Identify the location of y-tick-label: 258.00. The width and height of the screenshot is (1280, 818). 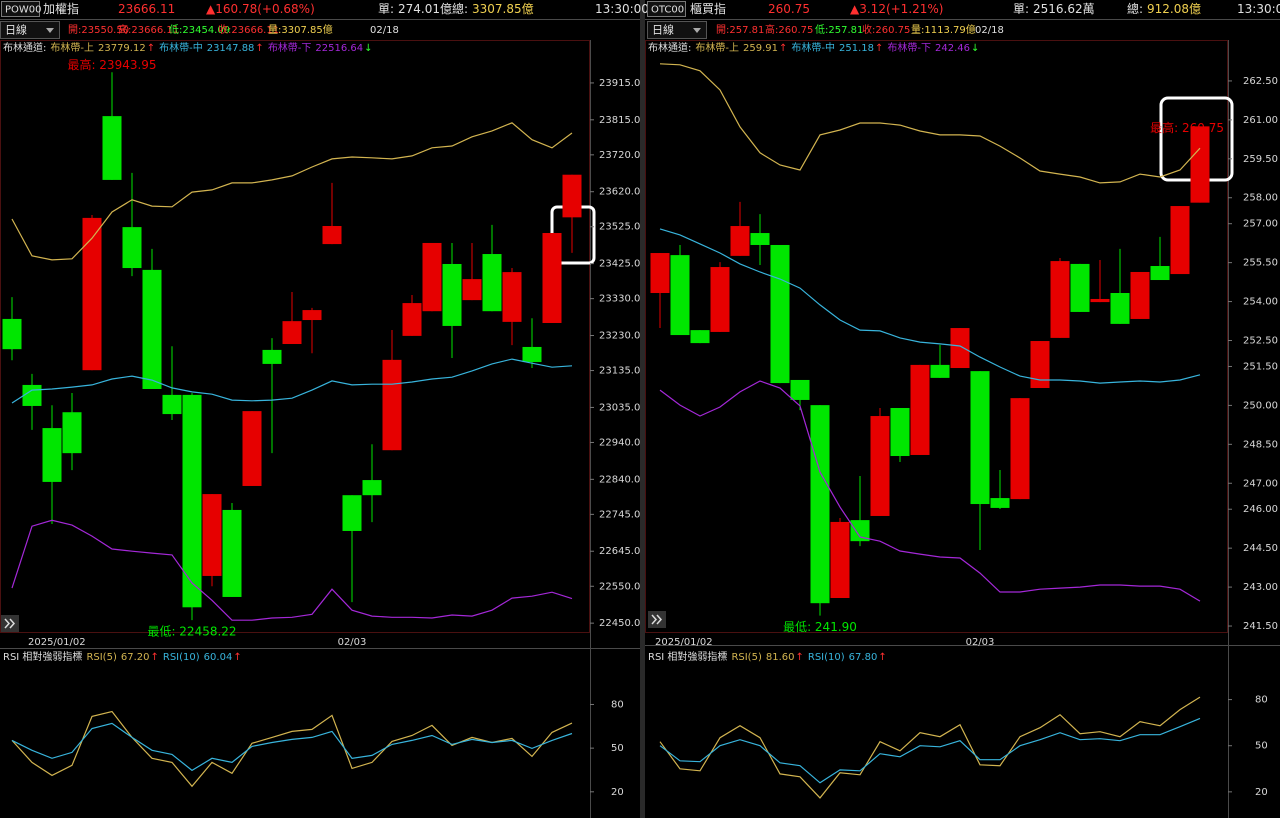
(1260, 198).